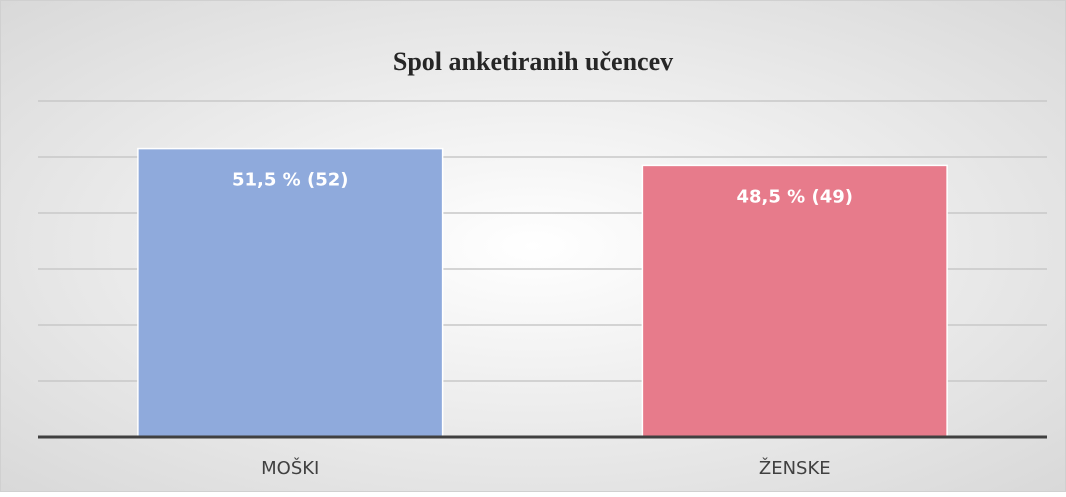 The width and height of the screenshot is (1066, 497). I want to click on x-tick-label: ŽENSKE, so click(795, 468).